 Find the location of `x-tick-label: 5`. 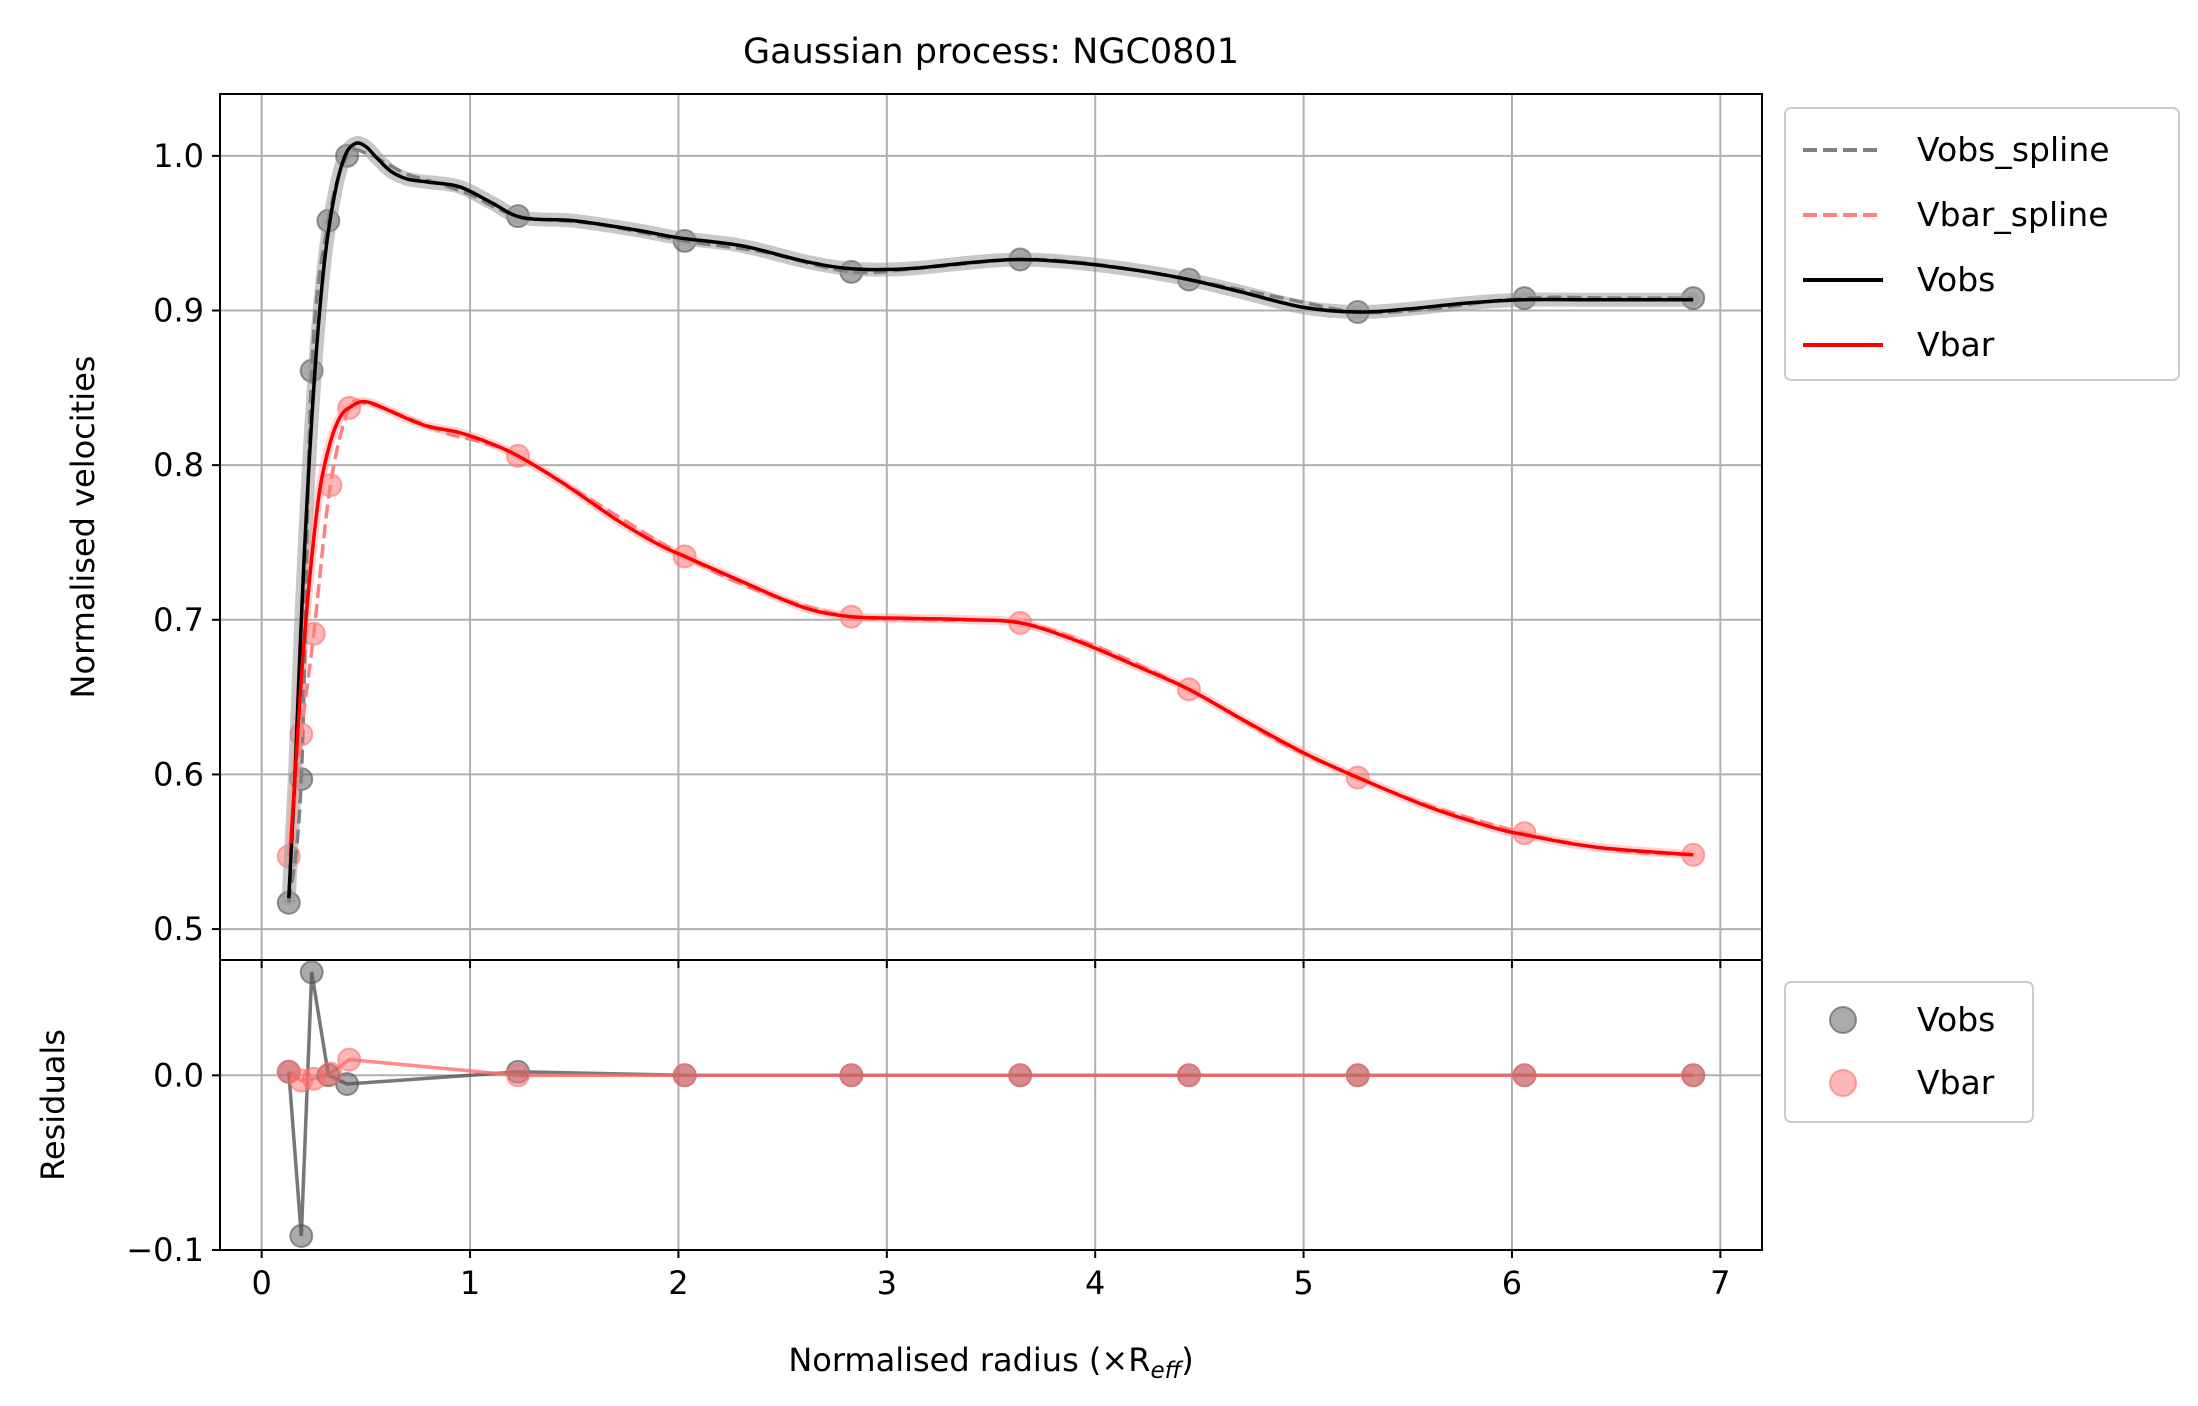

x-tick-label: 5 is located at coordinates (1303, 1283).